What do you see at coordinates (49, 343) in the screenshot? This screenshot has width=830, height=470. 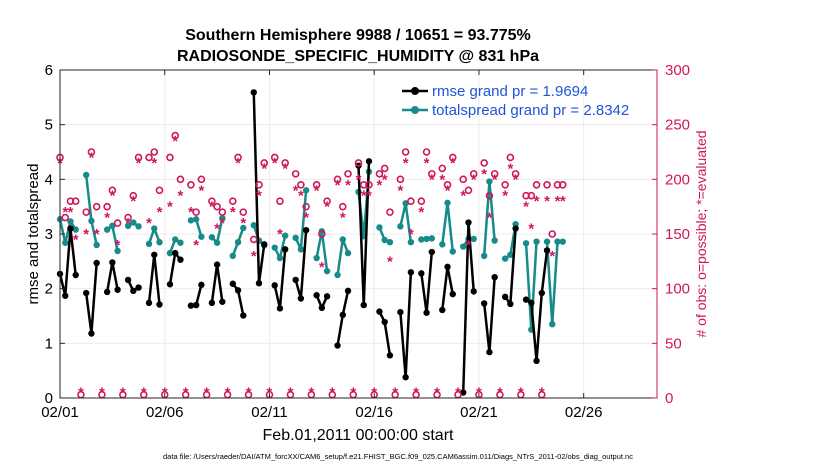 I see `y-tick-label: 1` at bounding box center [49, 343].